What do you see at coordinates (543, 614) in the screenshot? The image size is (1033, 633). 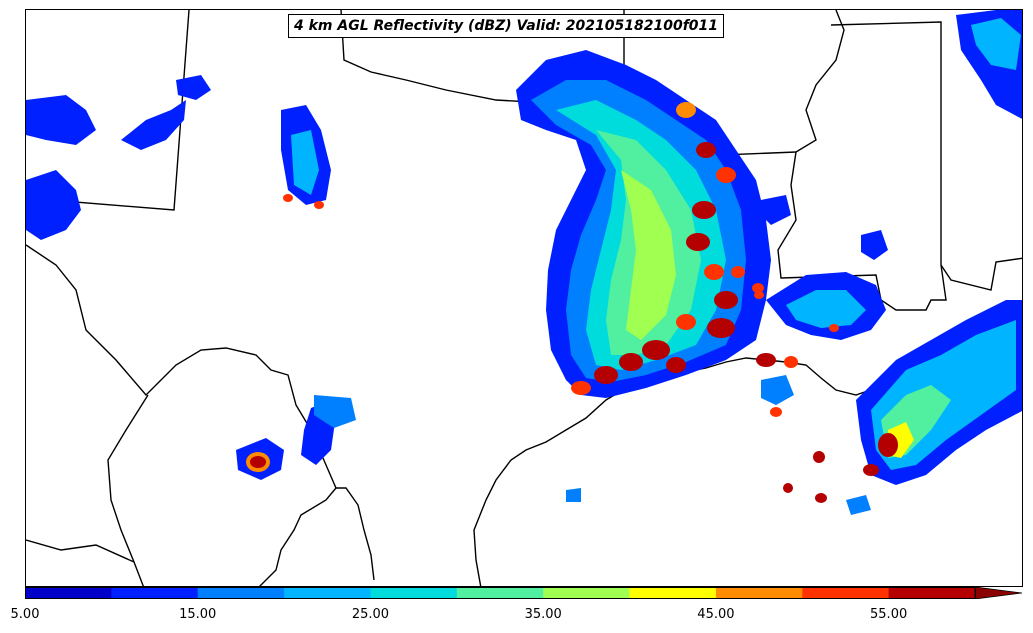 I see `colorbar-tick-label: 35.00` at bounding box center [543, 614].